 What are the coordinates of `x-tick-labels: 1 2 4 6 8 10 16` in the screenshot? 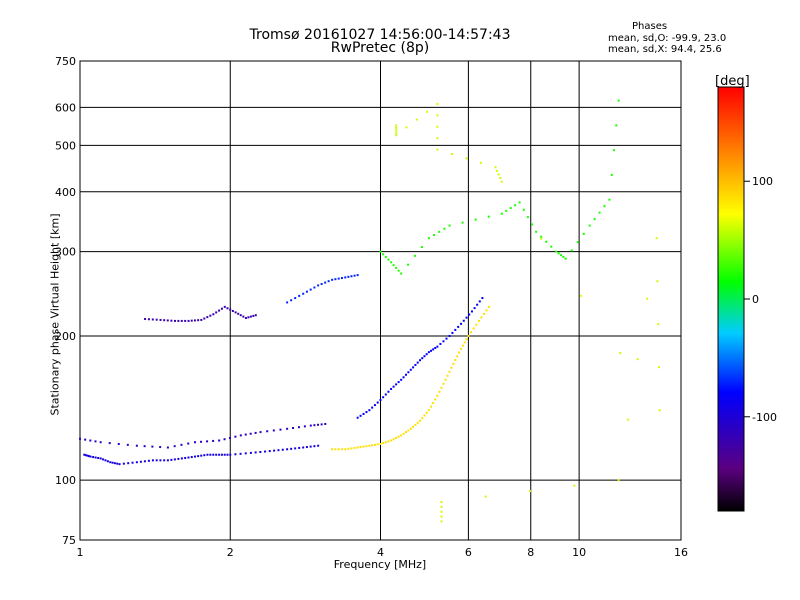 It's located at (383, 552).